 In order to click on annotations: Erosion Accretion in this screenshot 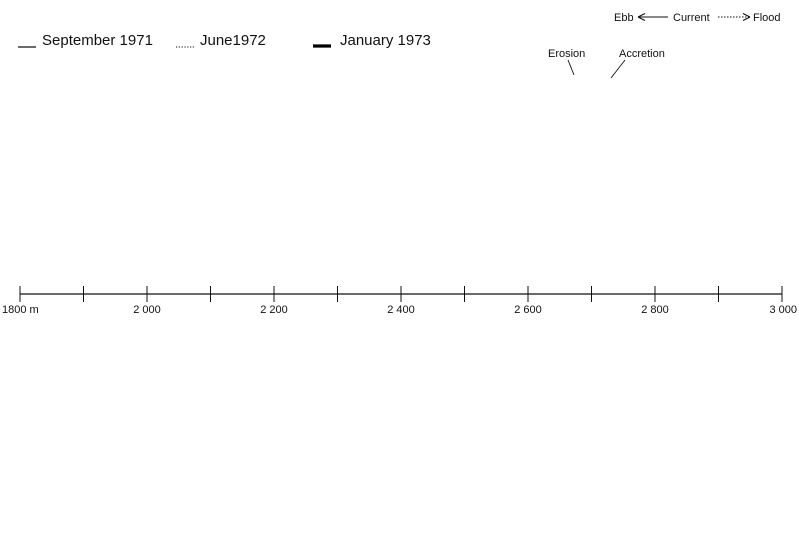, I will do `click(606, 63)`.